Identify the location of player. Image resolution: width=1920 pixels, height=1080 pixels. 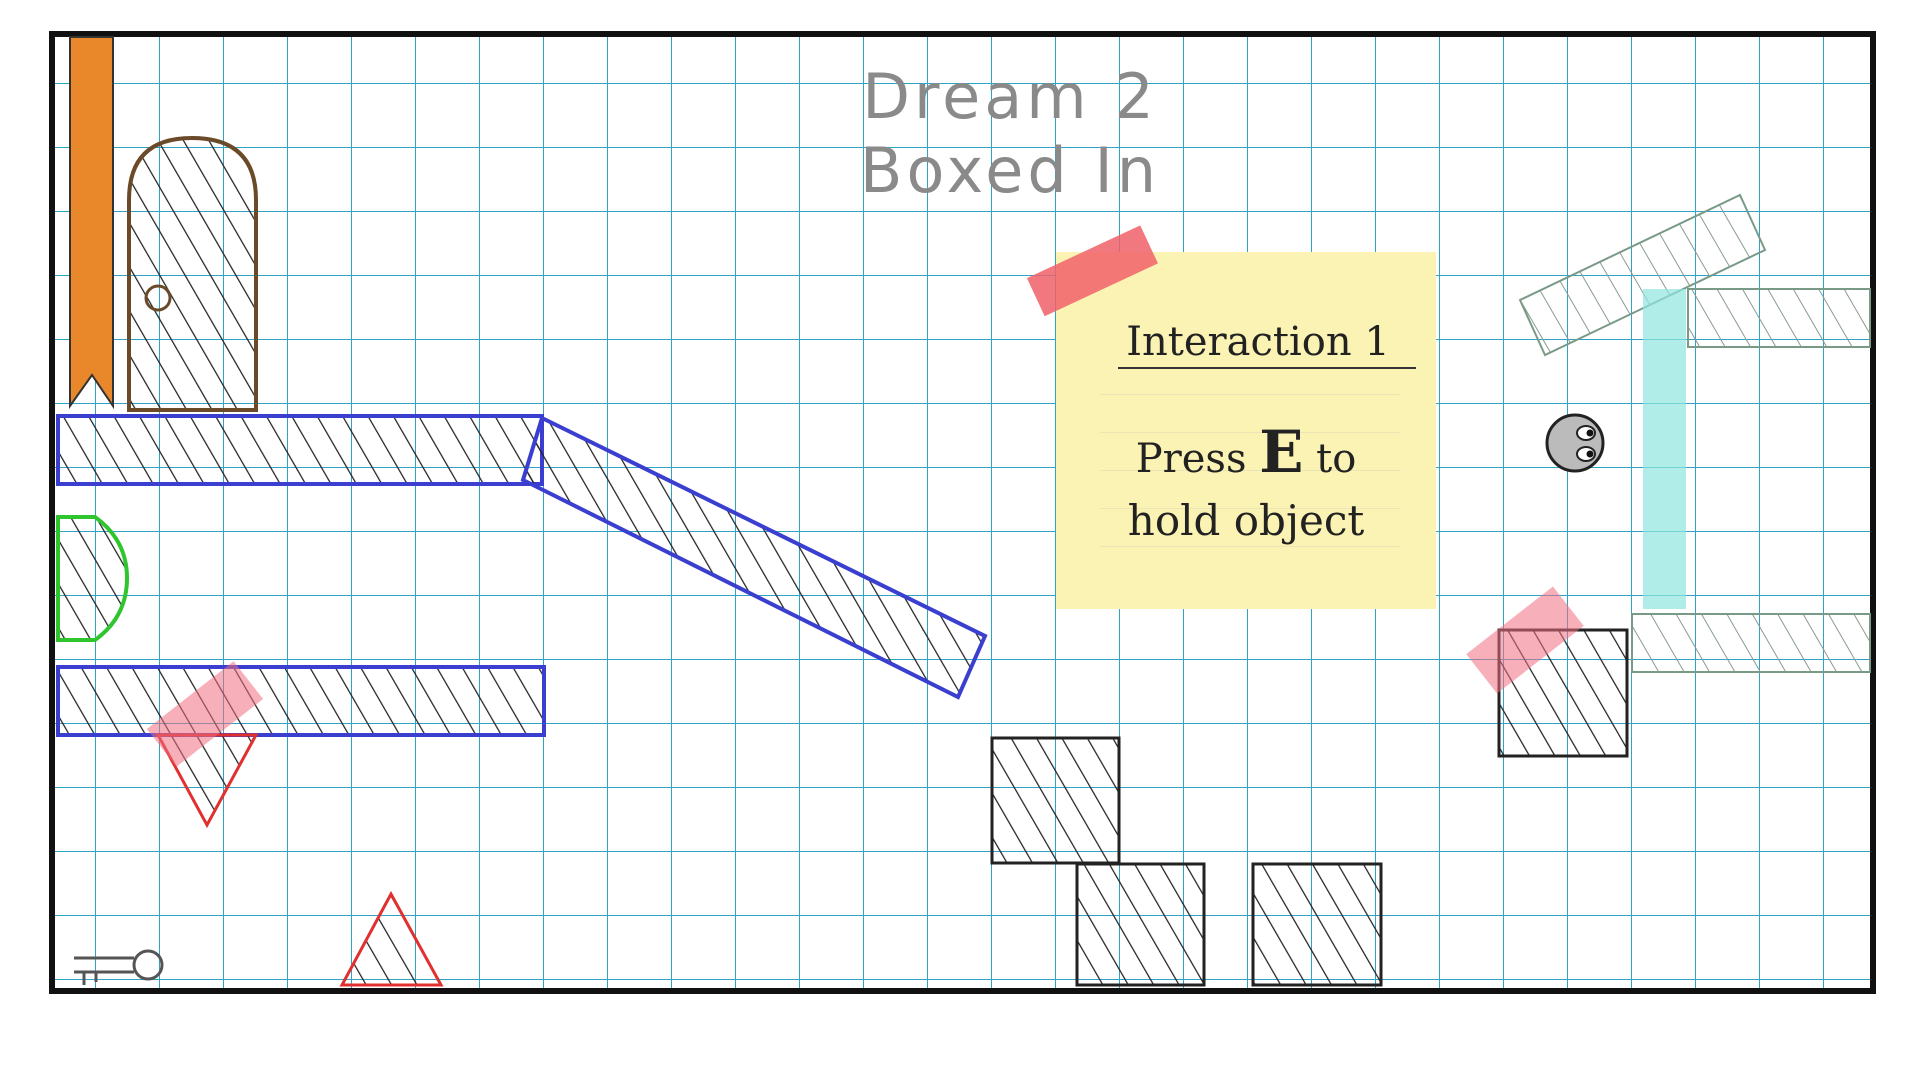
(1575, 443).